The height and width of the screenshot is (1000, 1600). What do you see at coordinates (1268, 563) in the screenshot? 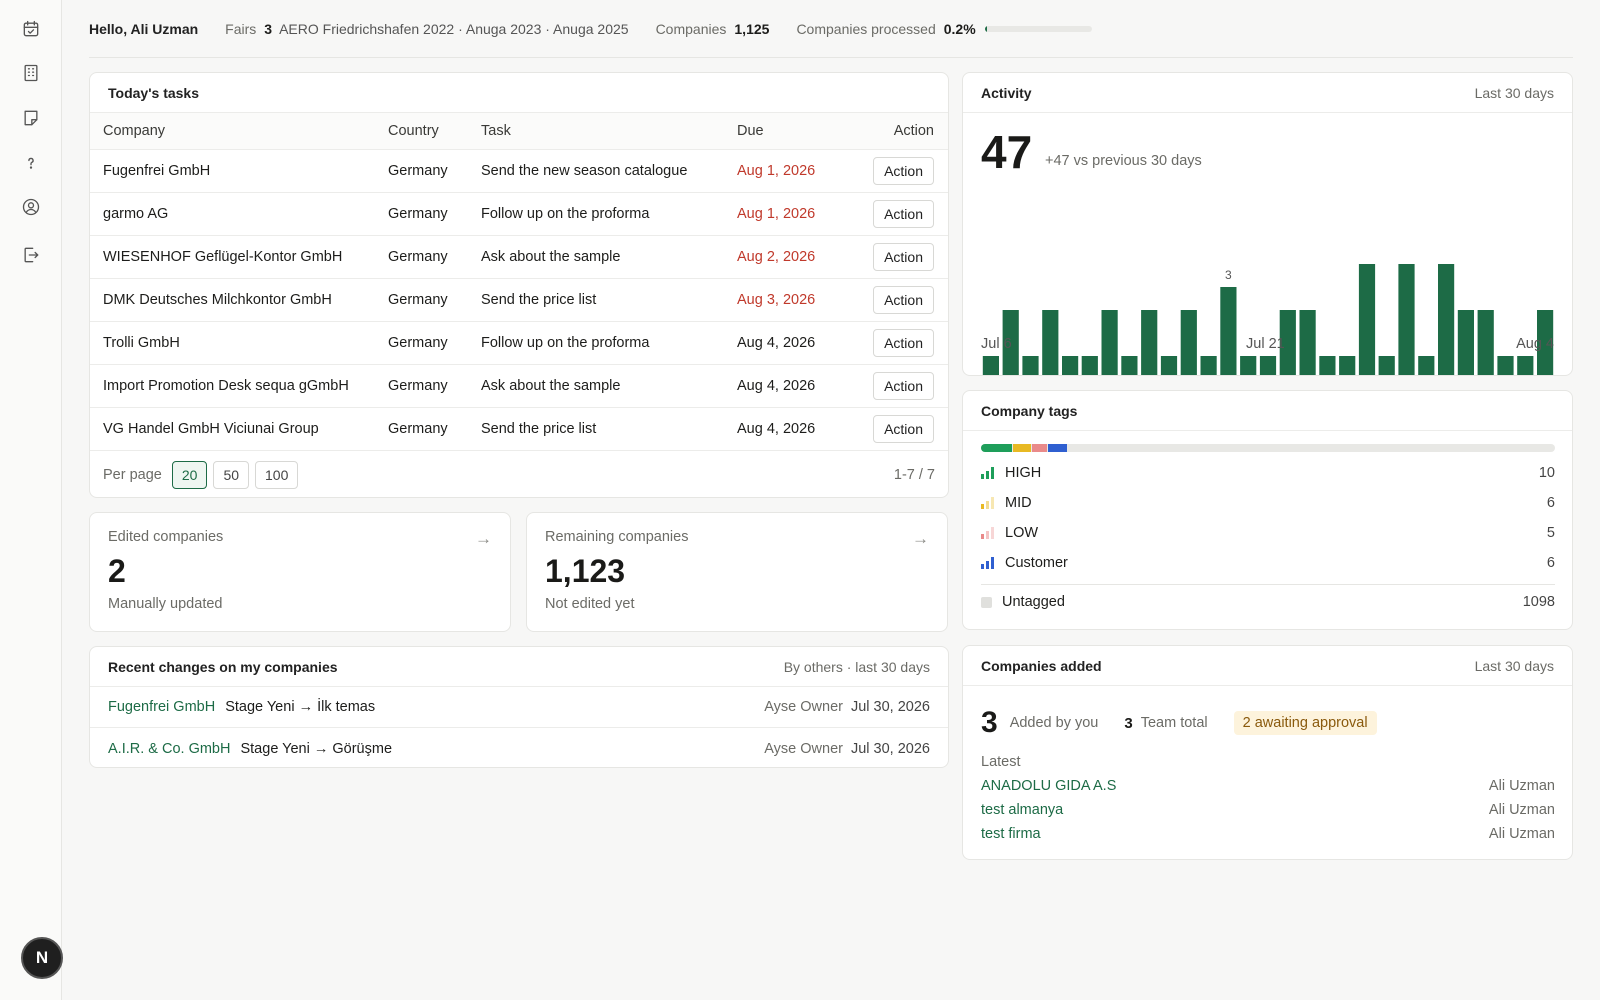
I see `tag-row-customer: Customer 6` at bounding box center [1268, 563].